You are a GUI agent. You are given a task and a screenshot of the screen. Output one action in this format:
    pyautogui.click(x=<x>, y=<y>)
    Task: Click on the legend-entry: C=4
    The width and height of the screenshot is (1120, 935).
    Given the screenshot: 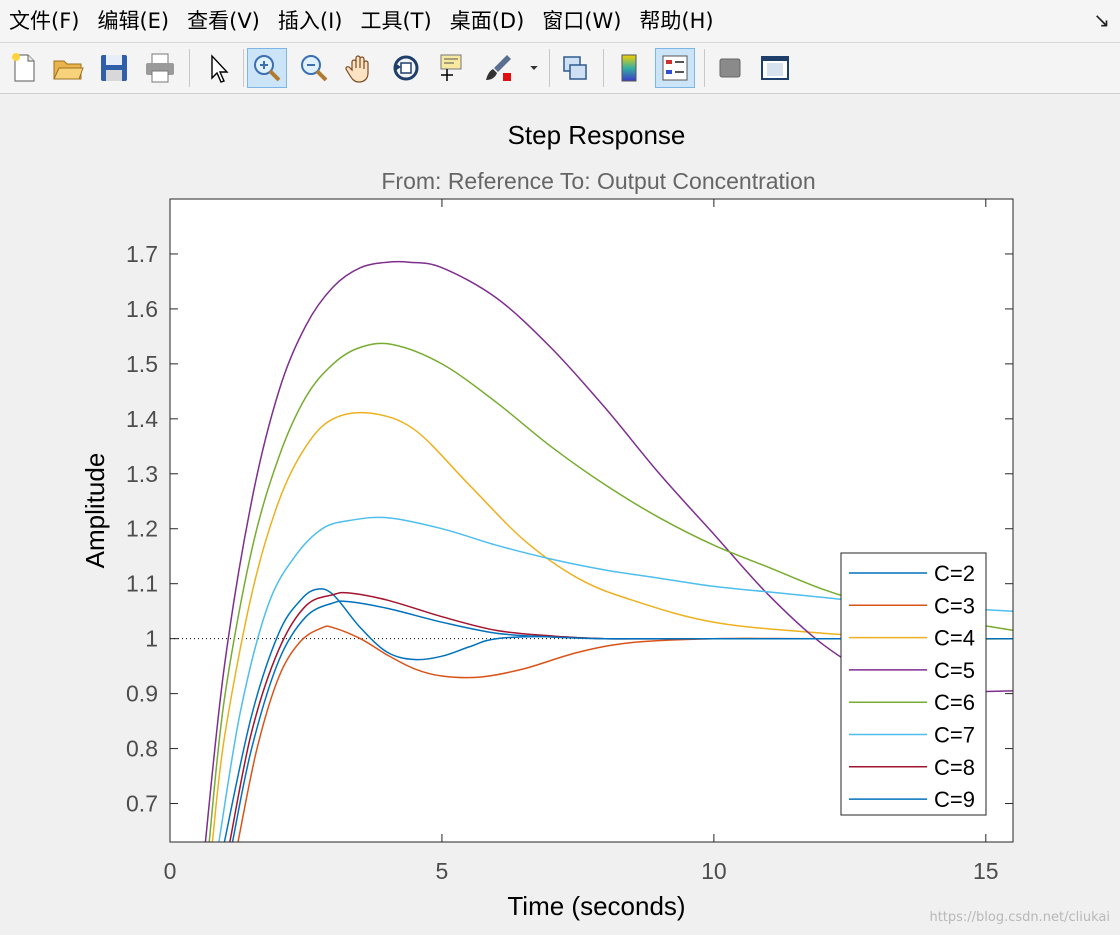 What is the action you would take?
    pyautogui.click(x=954, y=638)
    